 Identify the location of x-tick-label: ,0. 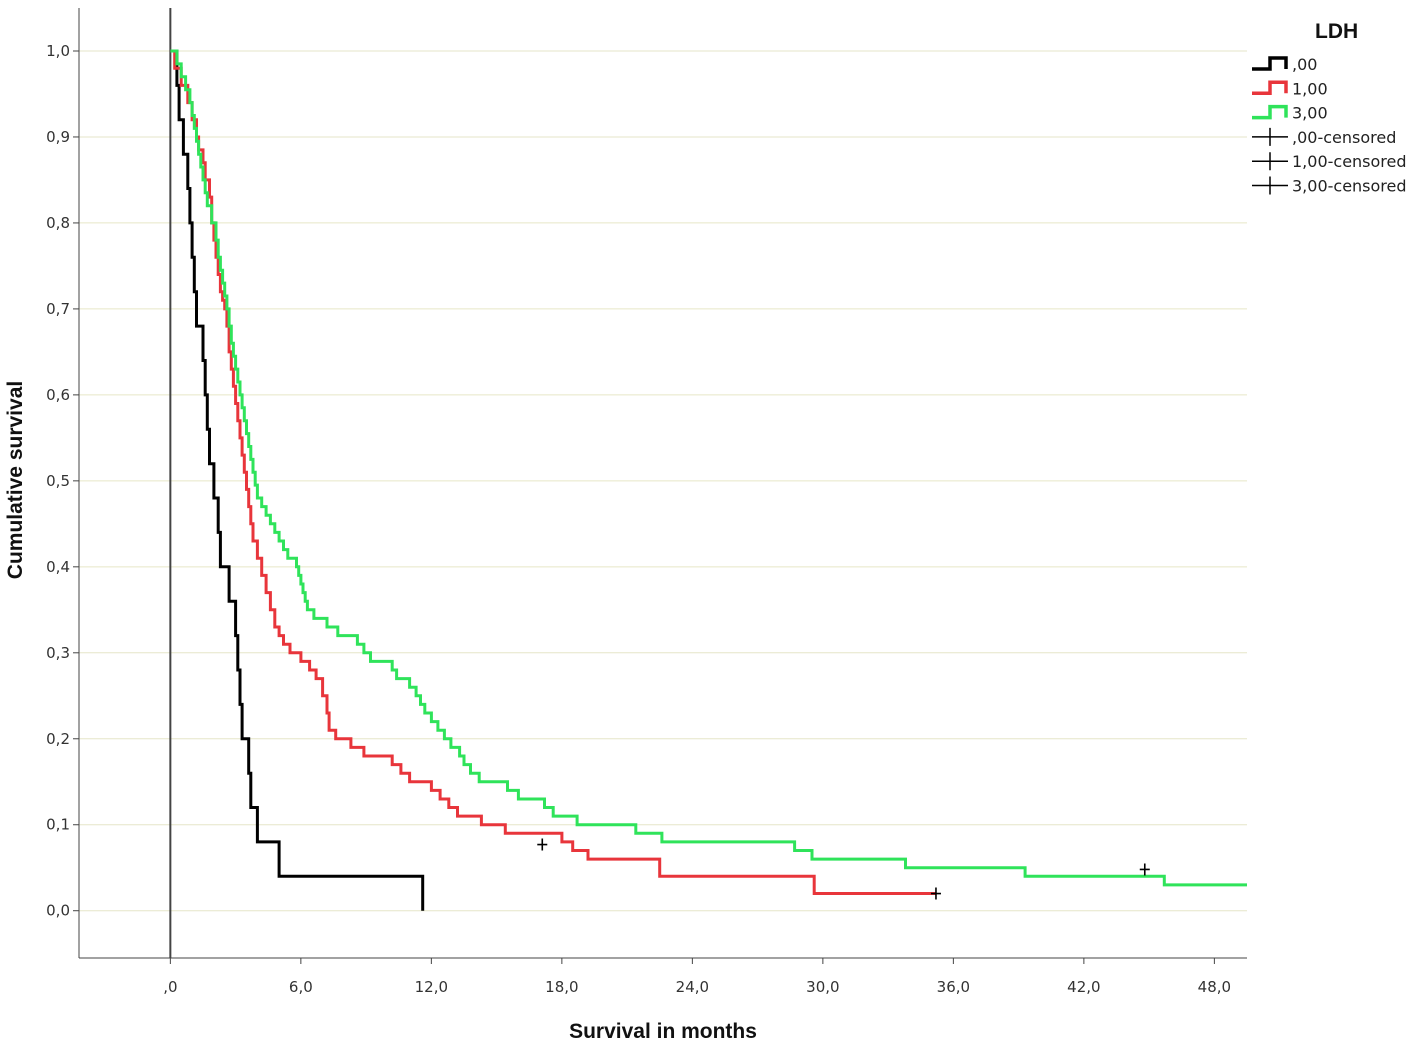
(170, 987).